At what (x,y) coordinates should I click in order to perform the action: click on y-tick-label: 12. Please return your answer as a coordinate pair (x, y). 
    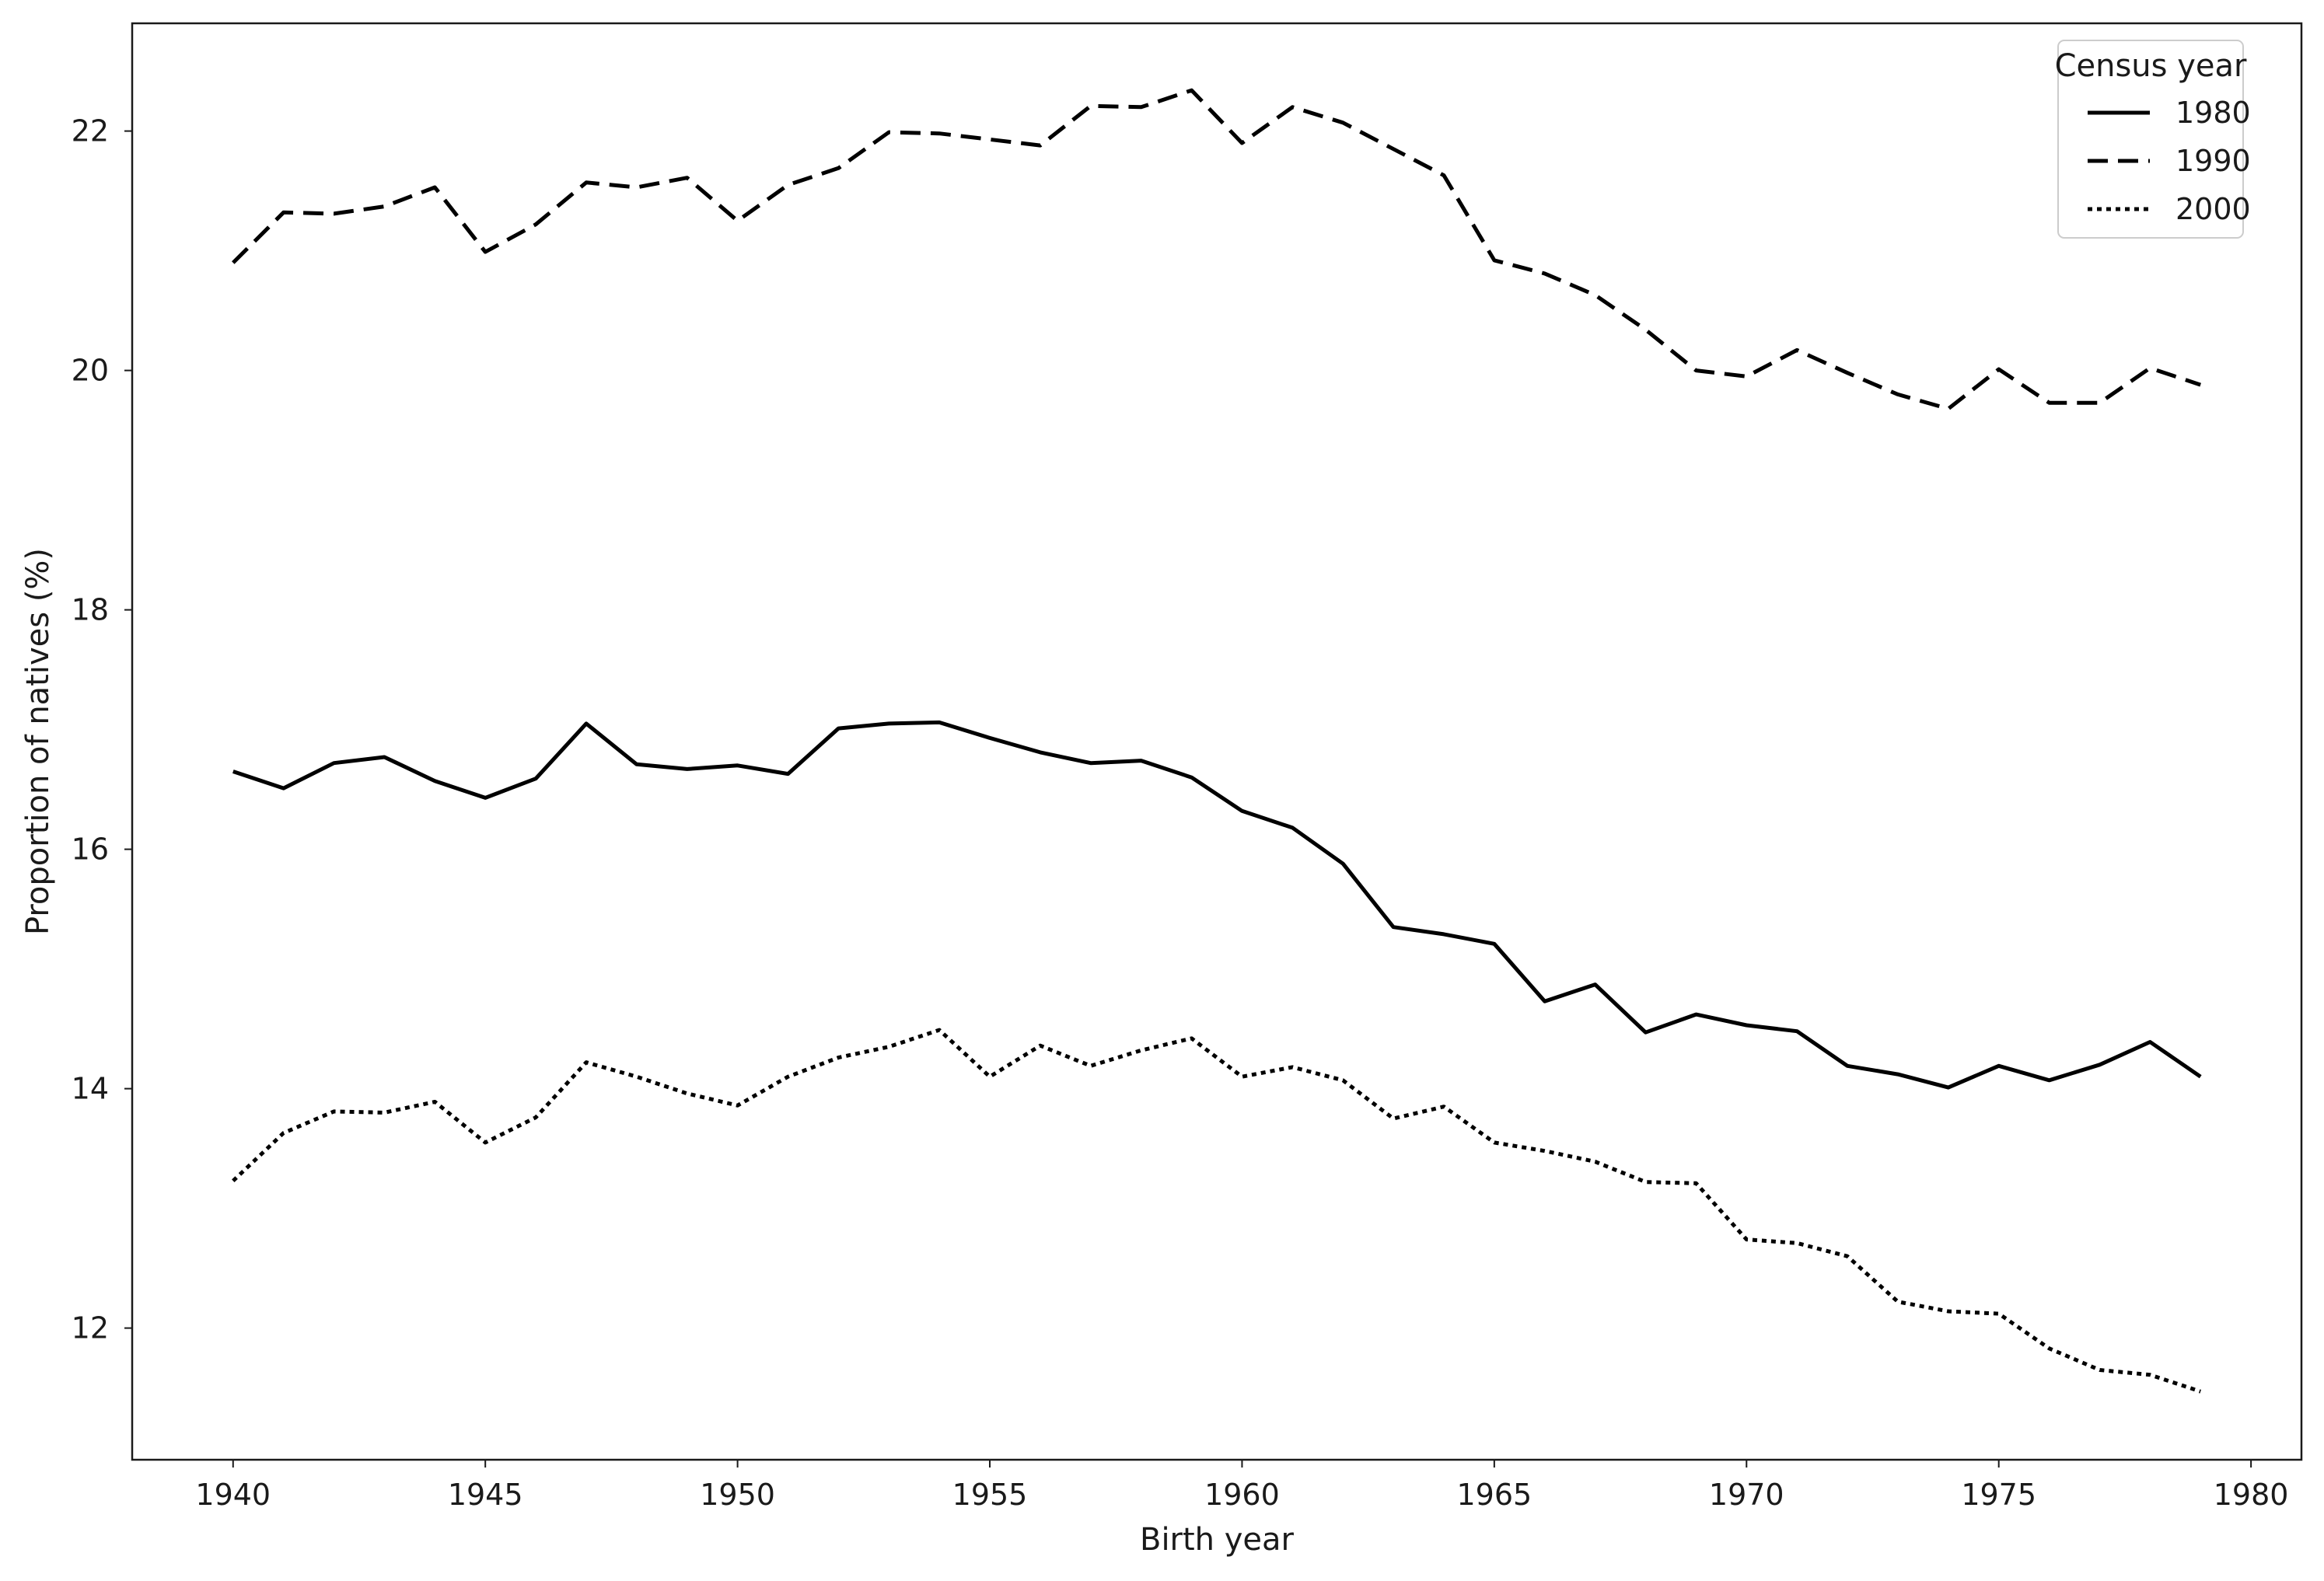
    Looking at the image, I should click on (90, 1328).